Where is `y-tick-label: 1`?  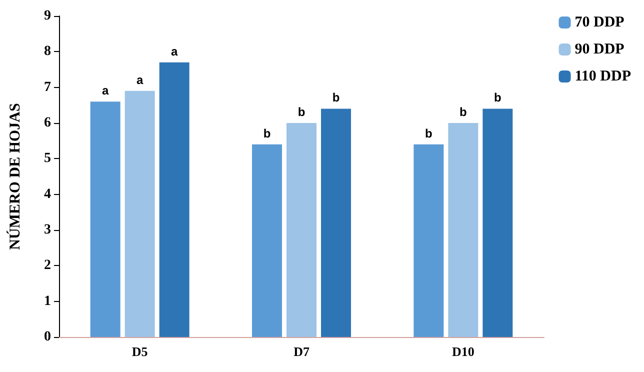 y-tick-label: 1 is located at coordinates (47, 301).